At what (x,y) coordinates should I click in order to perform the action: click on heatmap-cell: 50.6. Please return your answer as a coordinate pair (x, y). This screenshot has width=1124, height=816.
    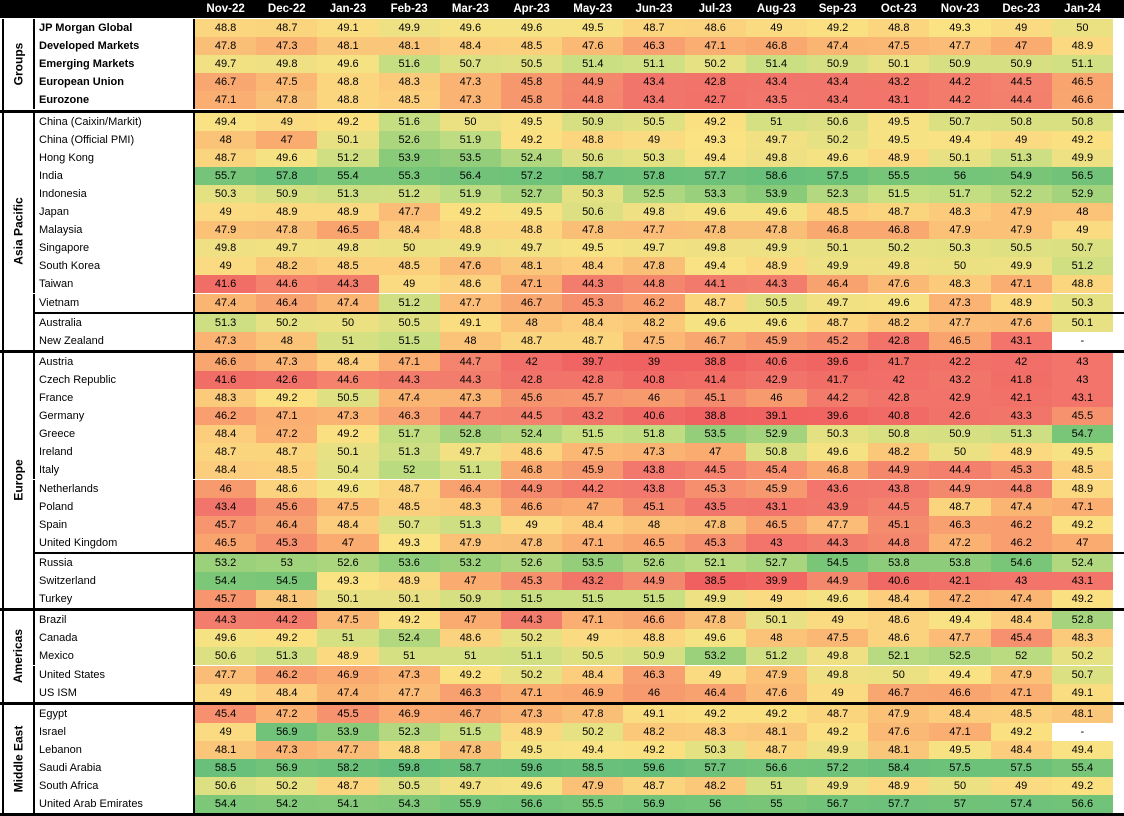
    Looking at the image, I should click on (838, 121).